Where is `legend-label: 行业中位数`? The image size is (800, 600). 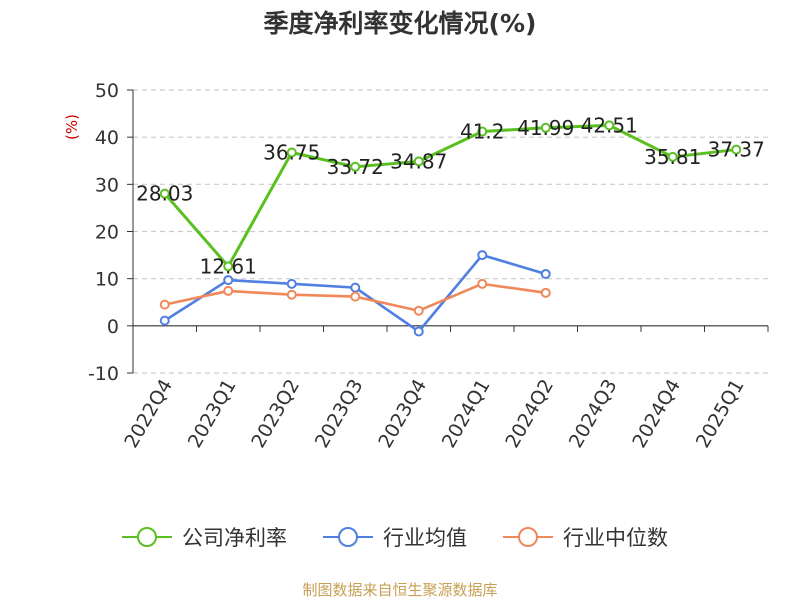
legend-label: 行业中位数 is located at coordinates (615, 538).